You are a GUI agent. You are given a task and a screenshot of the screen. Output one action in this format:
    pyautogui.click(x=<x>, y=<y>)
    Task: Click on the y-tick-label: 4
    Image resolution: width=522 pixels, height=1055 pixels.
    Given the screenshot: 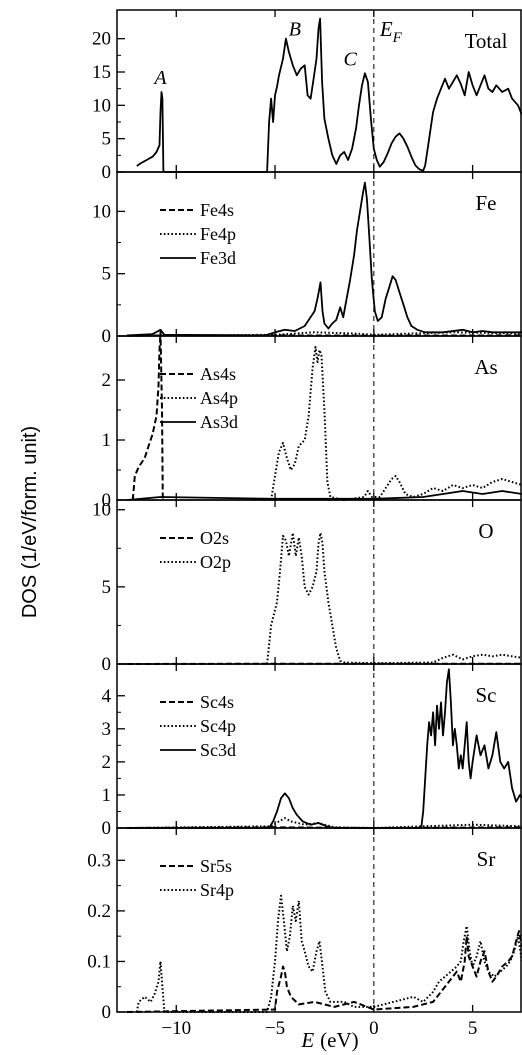 What is the action you would take?
    pyautogui.click(x=107, y=696)
    